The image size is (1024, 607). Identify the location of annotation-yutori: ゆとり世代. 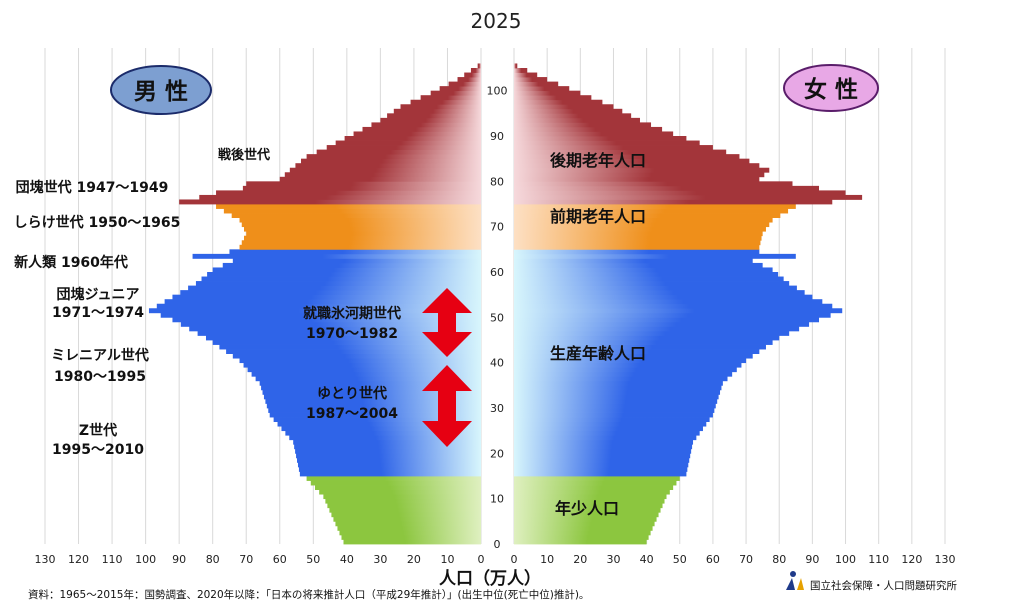
(352, 393).